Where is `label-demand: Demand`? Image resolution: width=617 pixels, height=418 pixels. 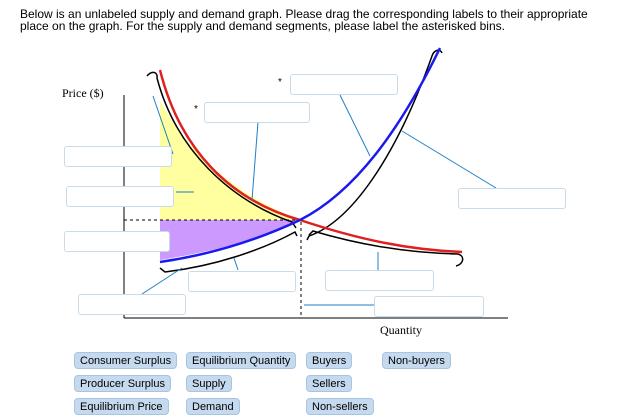 label-demand: Demand is located at coordinates (213, 406).